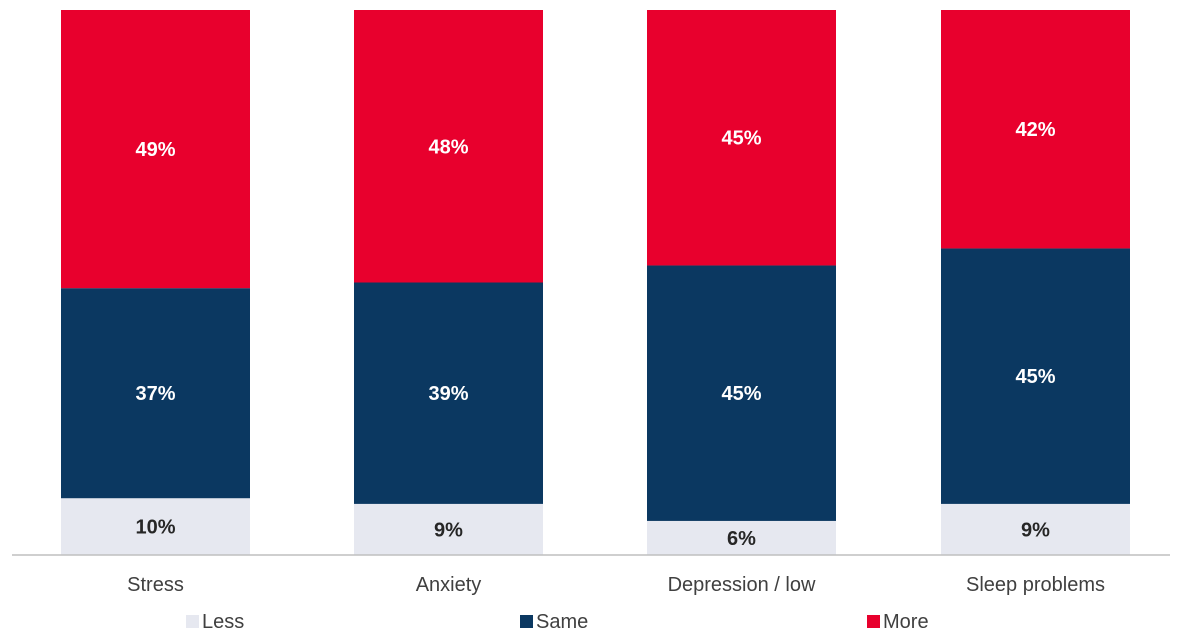  I want to click on legend-swatch-same, so click(526, 621).